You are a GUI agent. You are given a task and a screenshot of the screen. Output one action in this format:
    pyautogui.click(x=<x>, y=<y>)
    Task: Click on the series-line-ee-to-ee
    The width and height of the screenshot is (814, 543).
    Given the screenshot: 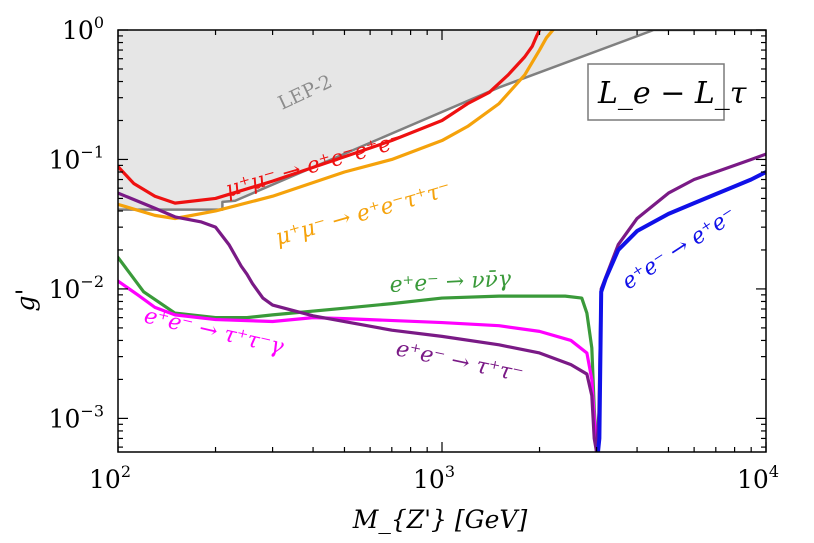 What is the action you would take?
    pyautogui.click(x=680, y=311)
    